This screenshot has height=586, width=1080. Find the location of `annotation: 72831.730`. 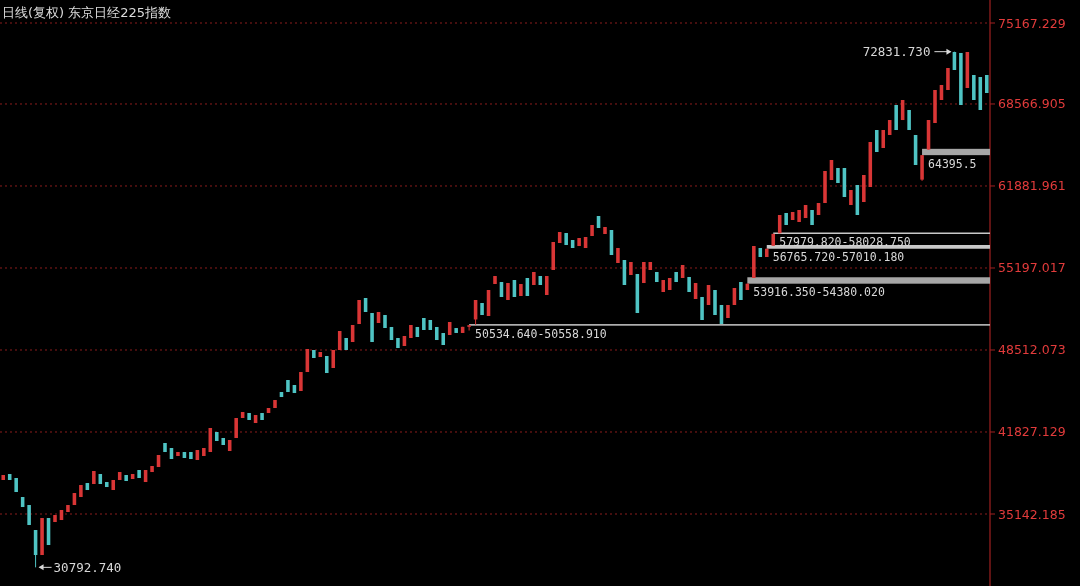

annotation: 72831.730 is located at coordinates (896, 52).